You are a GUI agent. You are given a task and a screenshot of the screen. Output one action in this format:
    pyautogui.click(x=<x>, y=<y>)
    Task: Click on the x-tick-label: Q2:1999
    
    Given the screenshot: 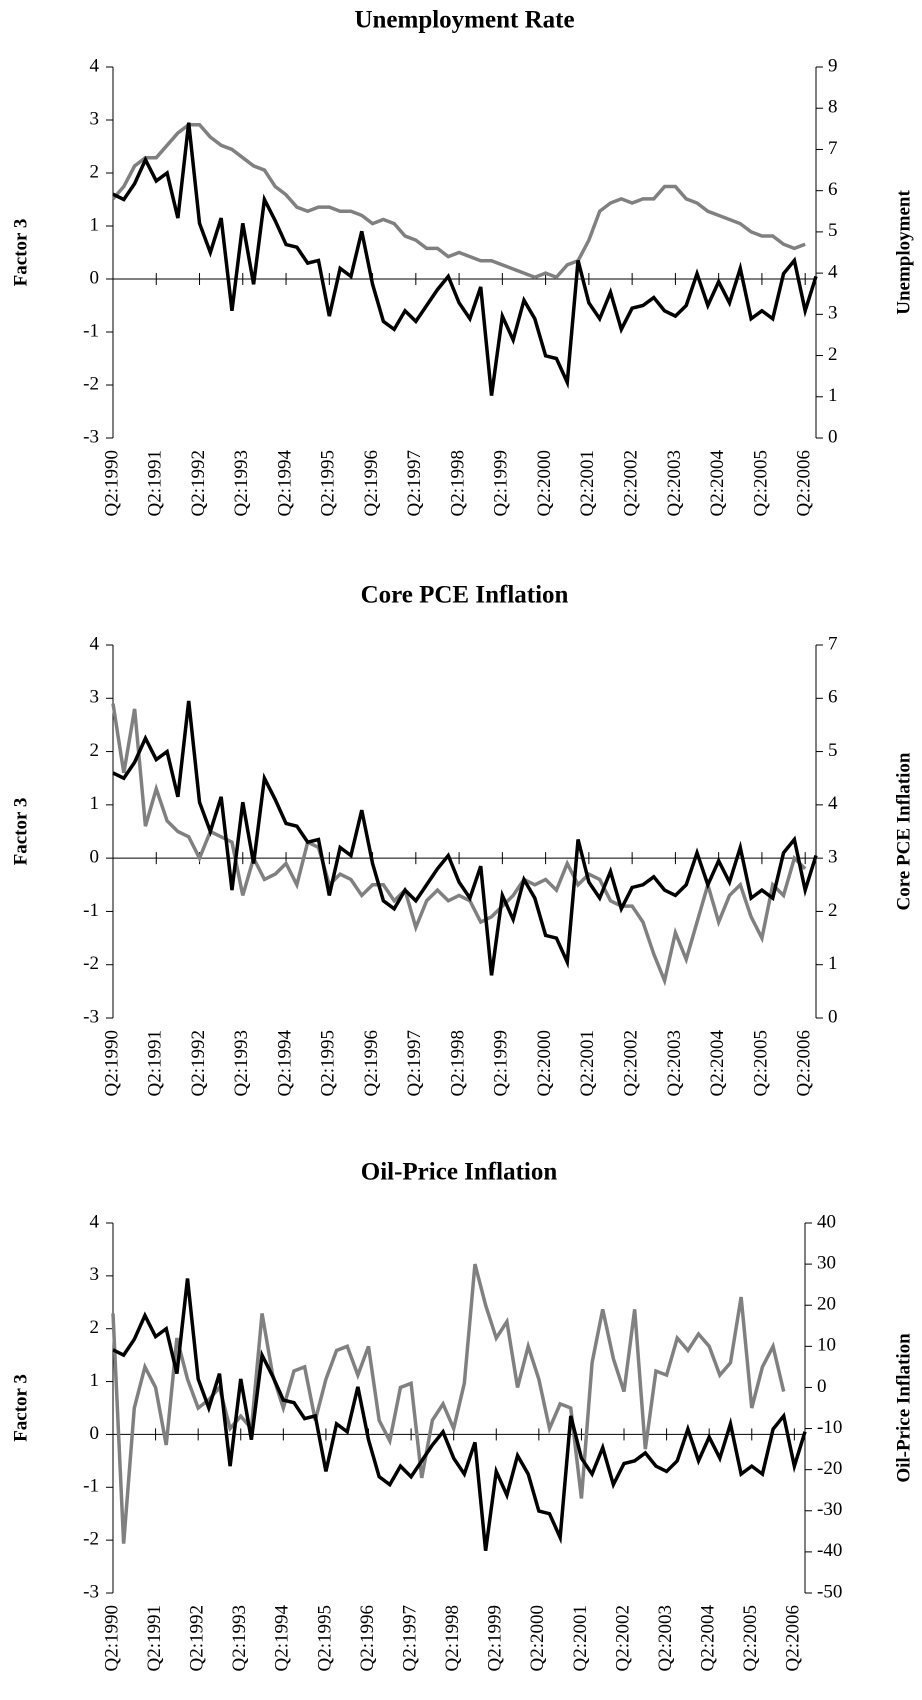 What is the action you would take?
    pyautogui.click(x=495, y=1638)
    